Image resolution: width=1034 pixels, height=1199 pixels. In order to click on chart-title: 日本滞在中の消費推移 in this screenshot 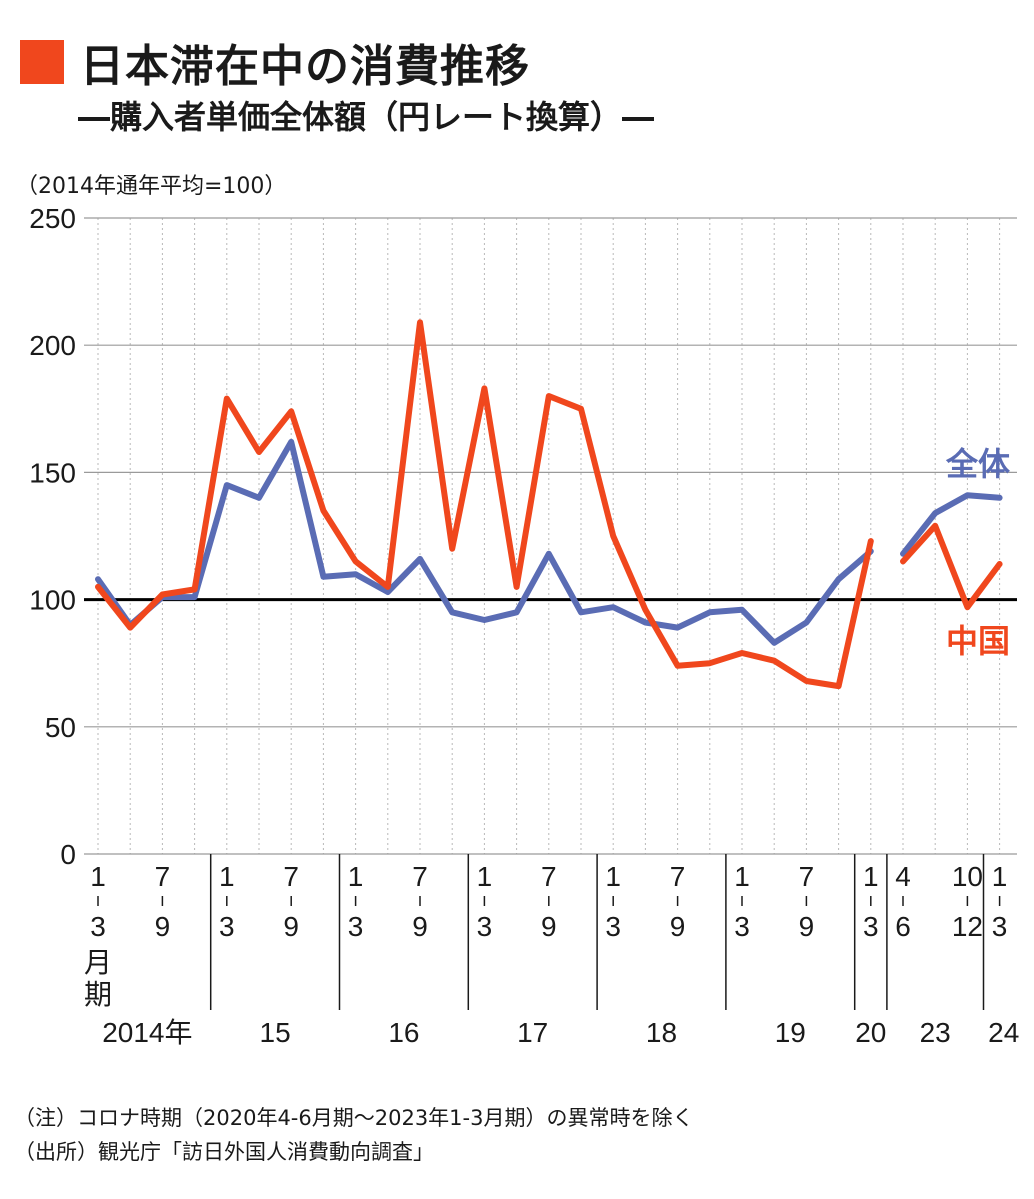, I will do `click(275, 62)`.